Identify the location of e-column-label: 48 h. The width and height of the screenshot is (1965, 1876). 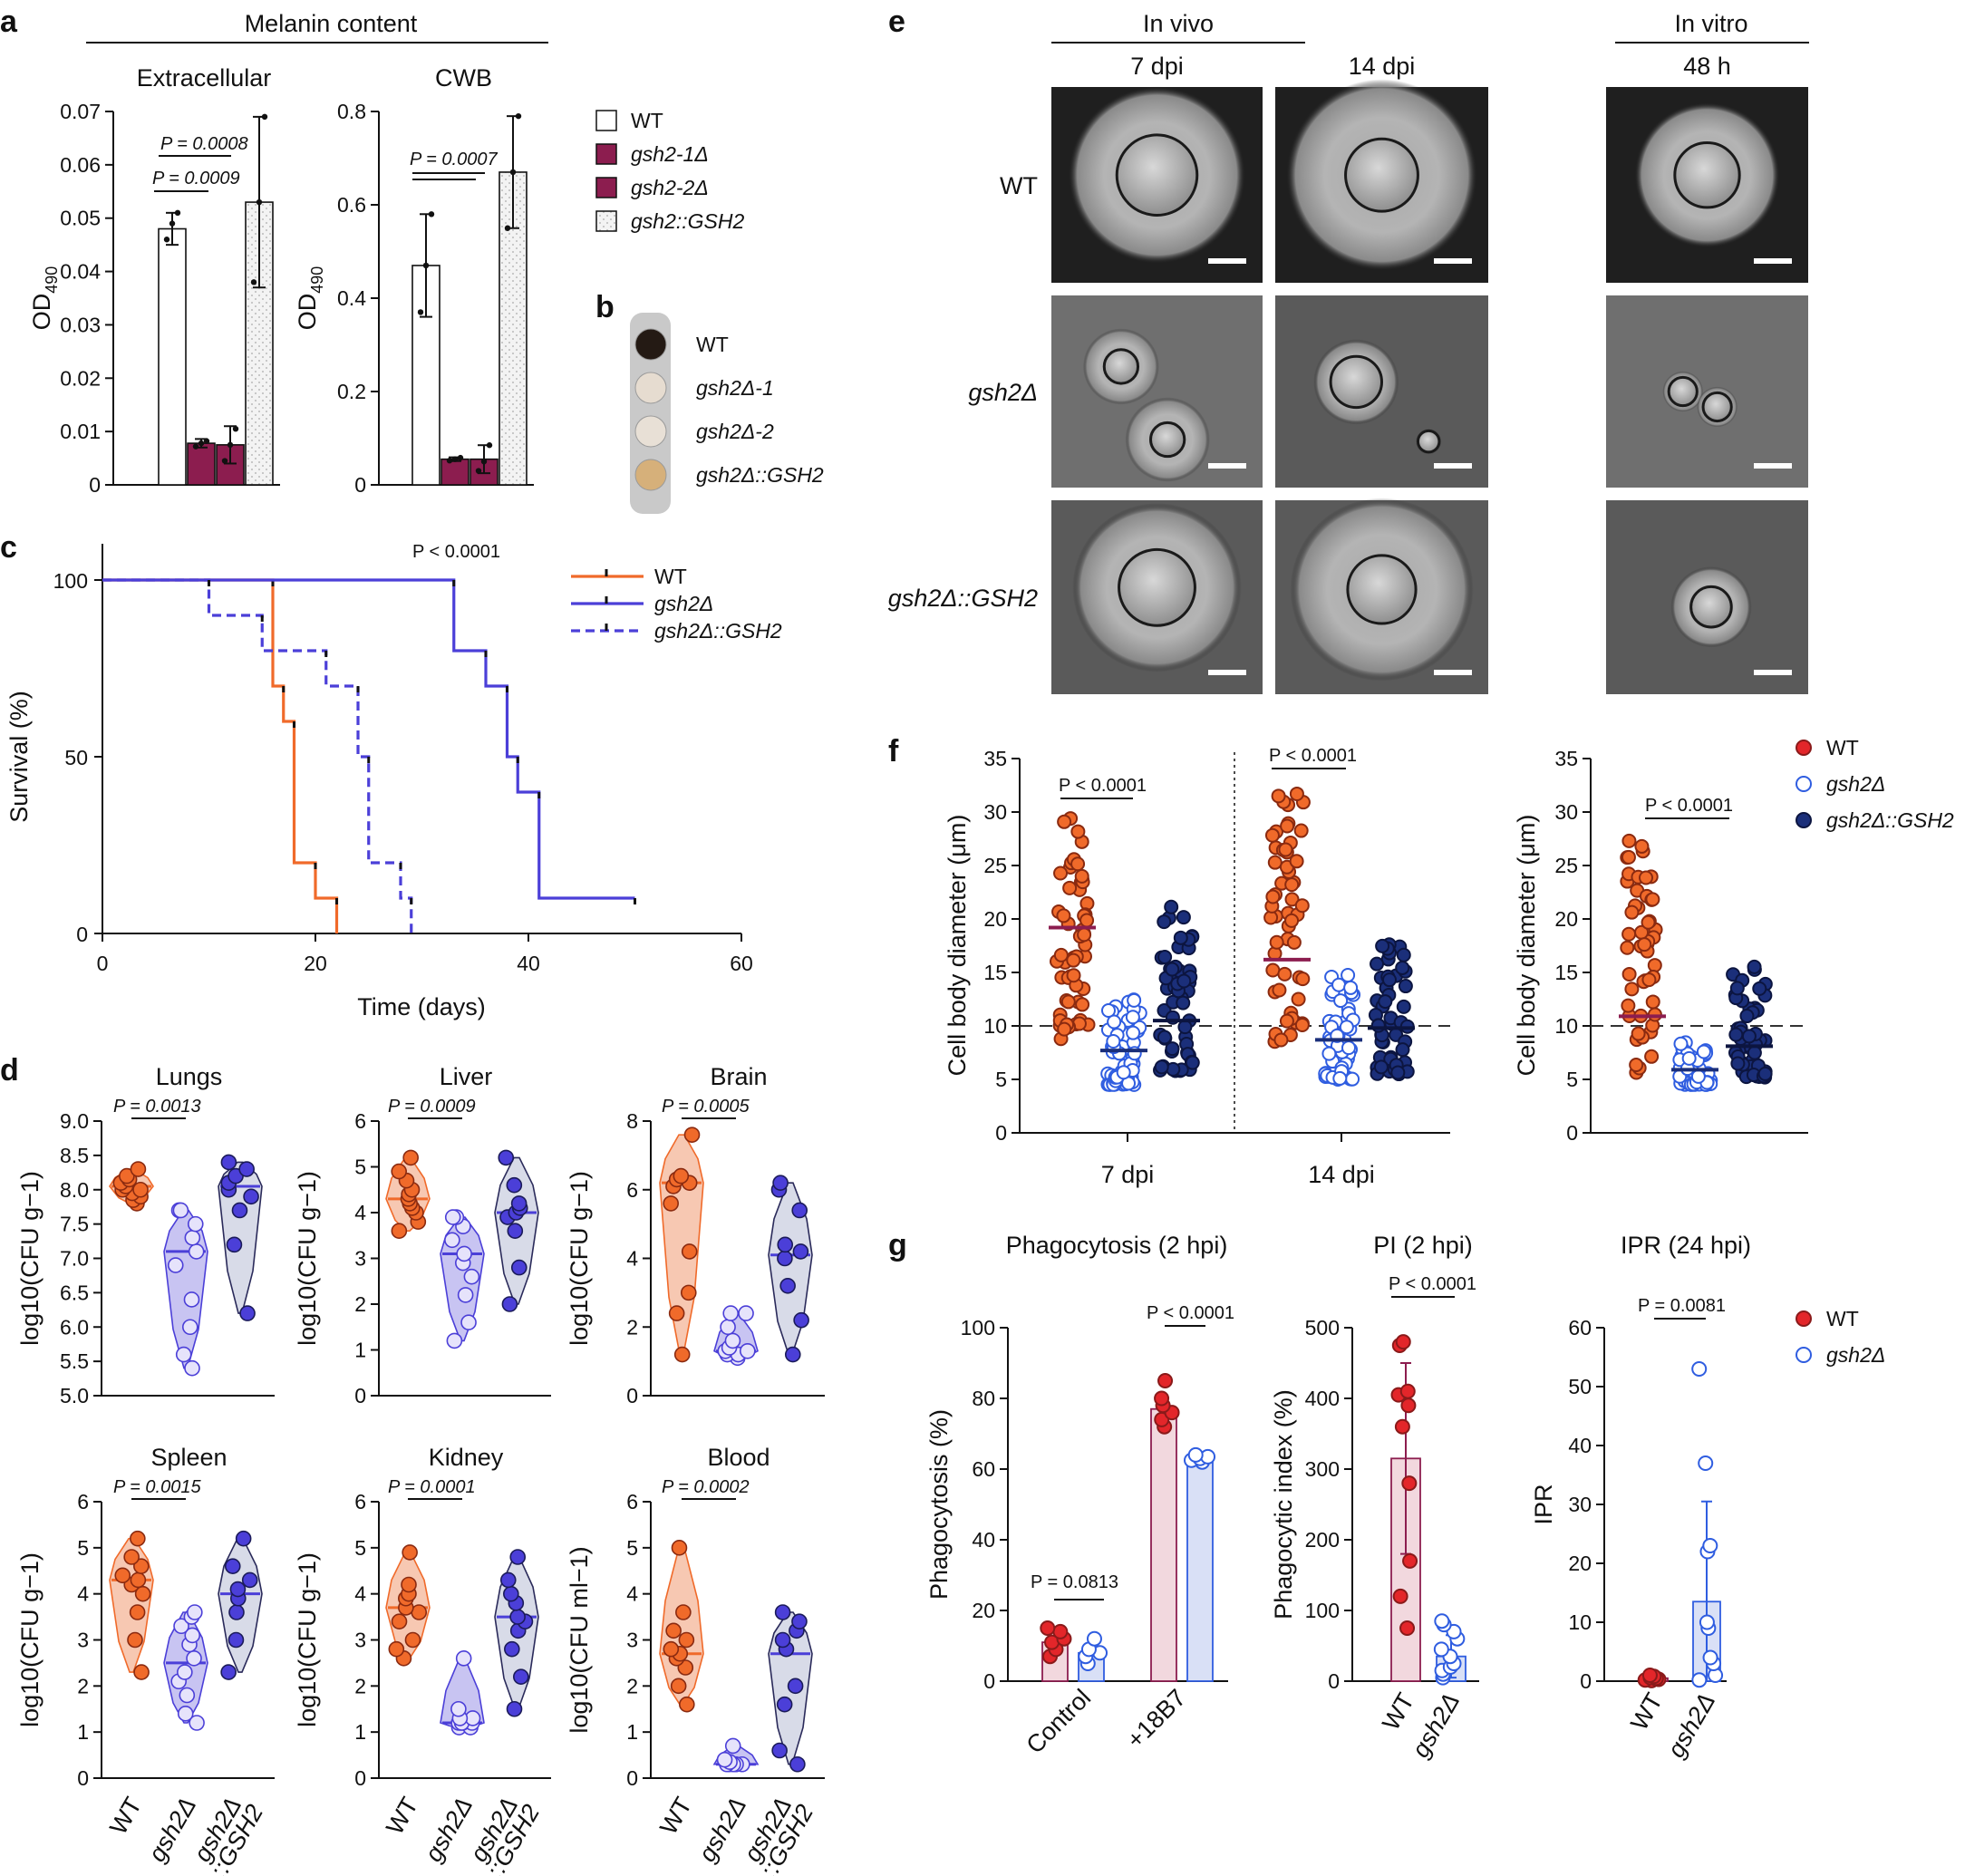
(1707, 66).